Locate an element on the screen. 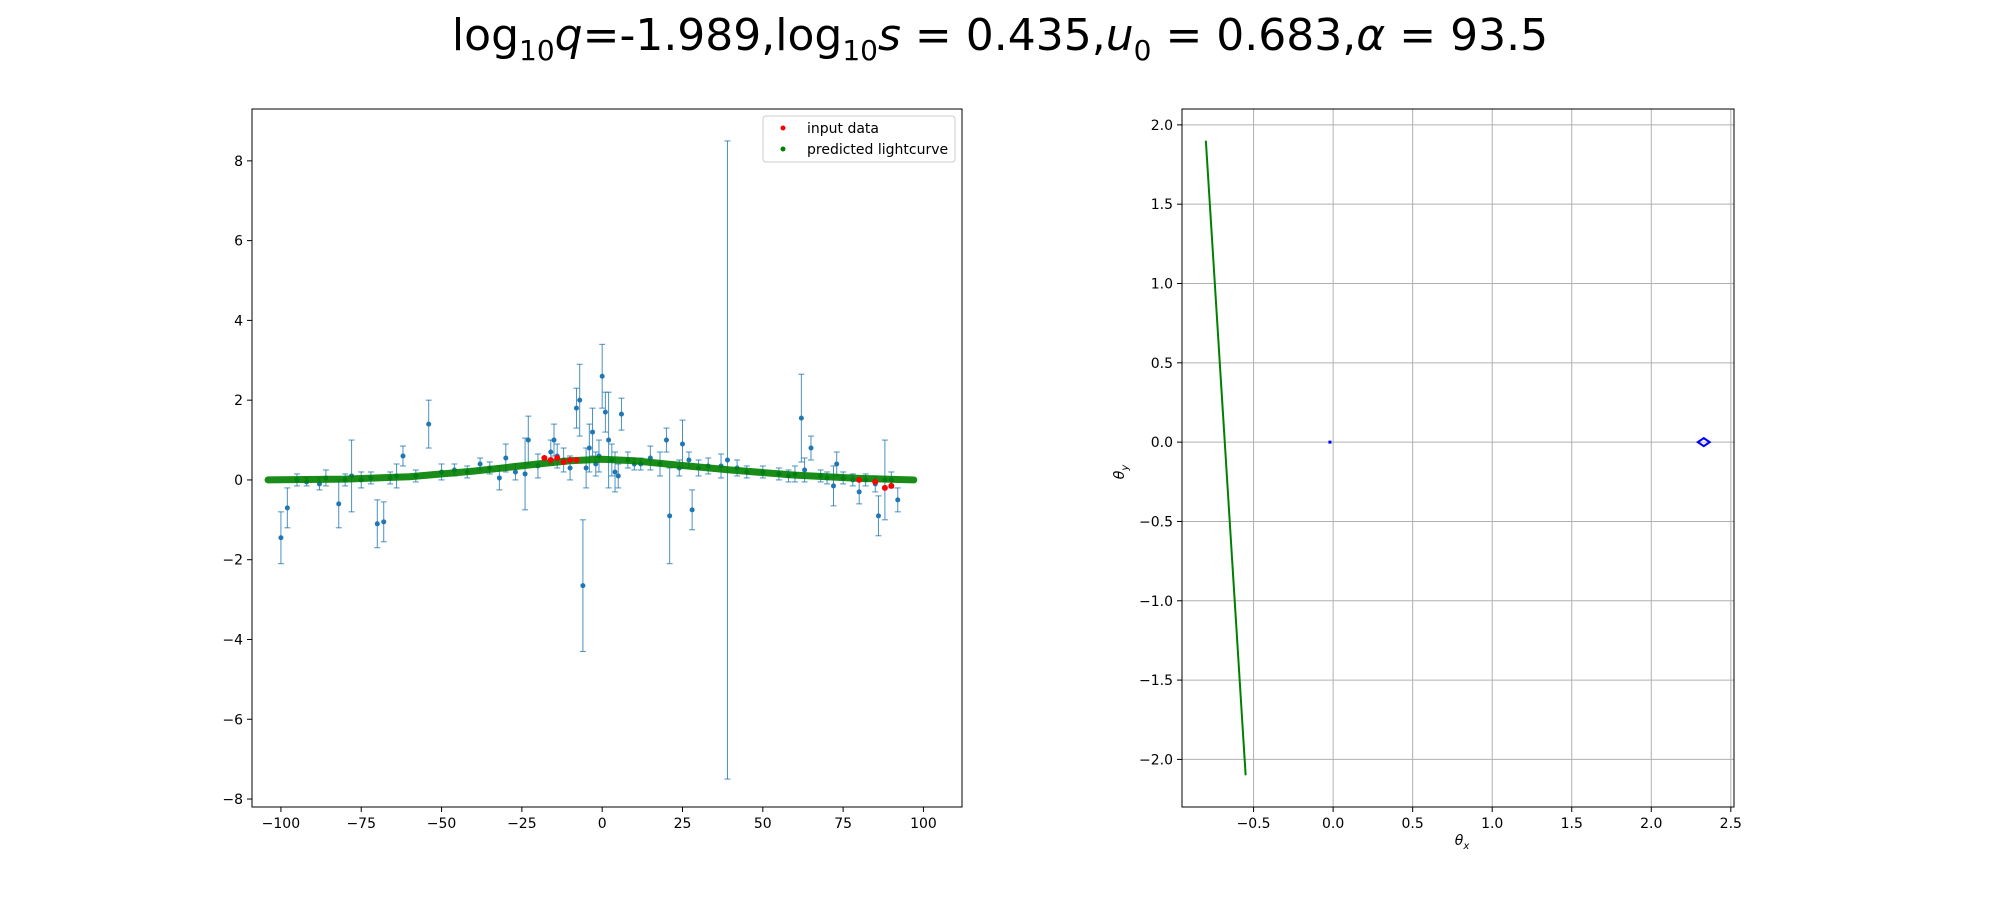 This screenshot has width=2000, height=900. x-tick-label: −100 is located at coordinates (281, 824).